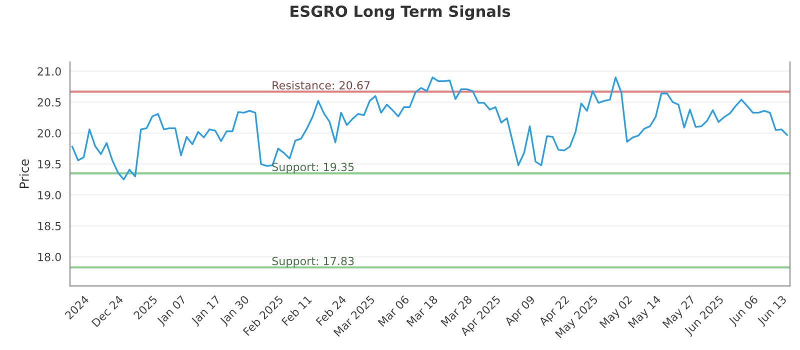 The width and height of the screenshot is (800, 350). I want to click on x-tick-label: Dec 24, so click(107, 311).